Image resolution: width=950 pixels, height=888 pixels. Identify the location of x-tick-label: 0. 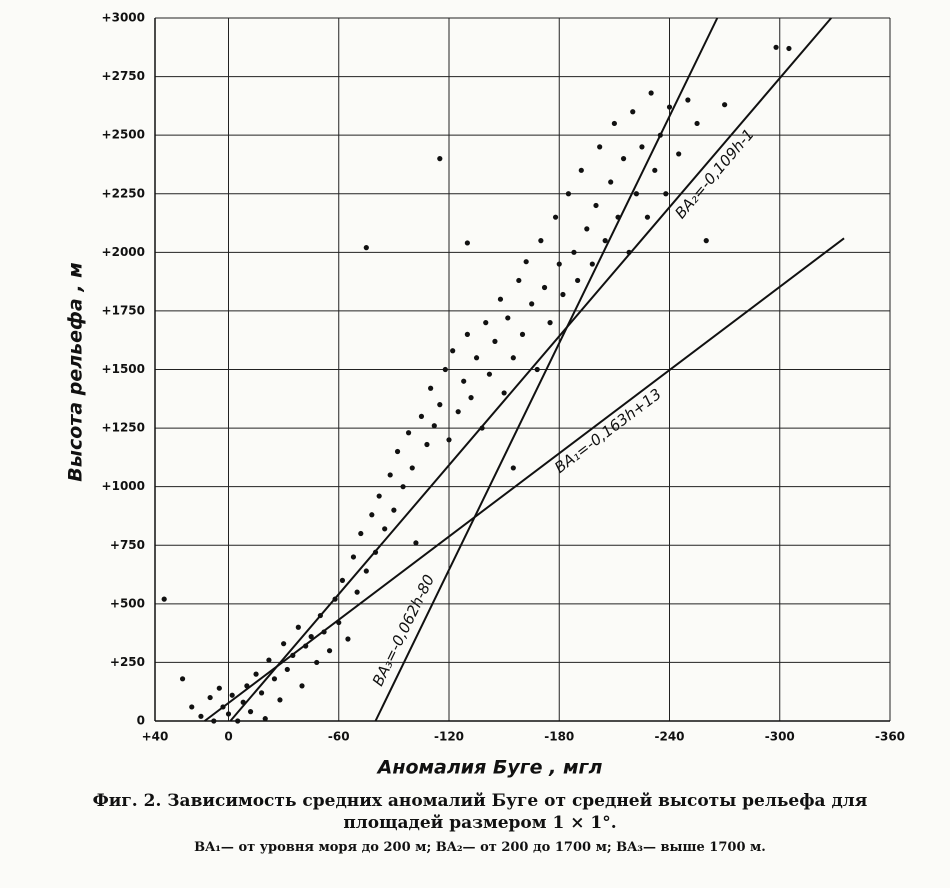
(228, 737).